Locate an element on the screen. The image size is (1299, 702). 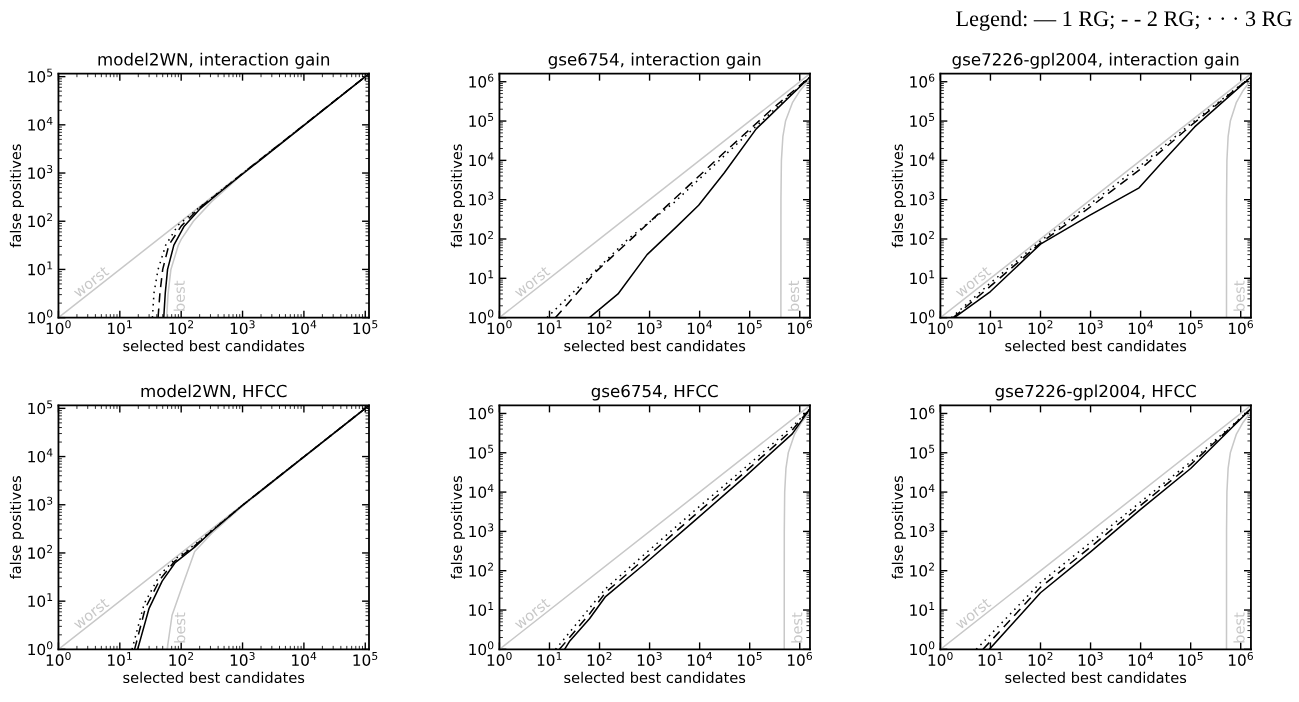
text: Legend: — 1 RG; - - 2 RG; · · · 3 RG is located at coordinates (1124, 20).